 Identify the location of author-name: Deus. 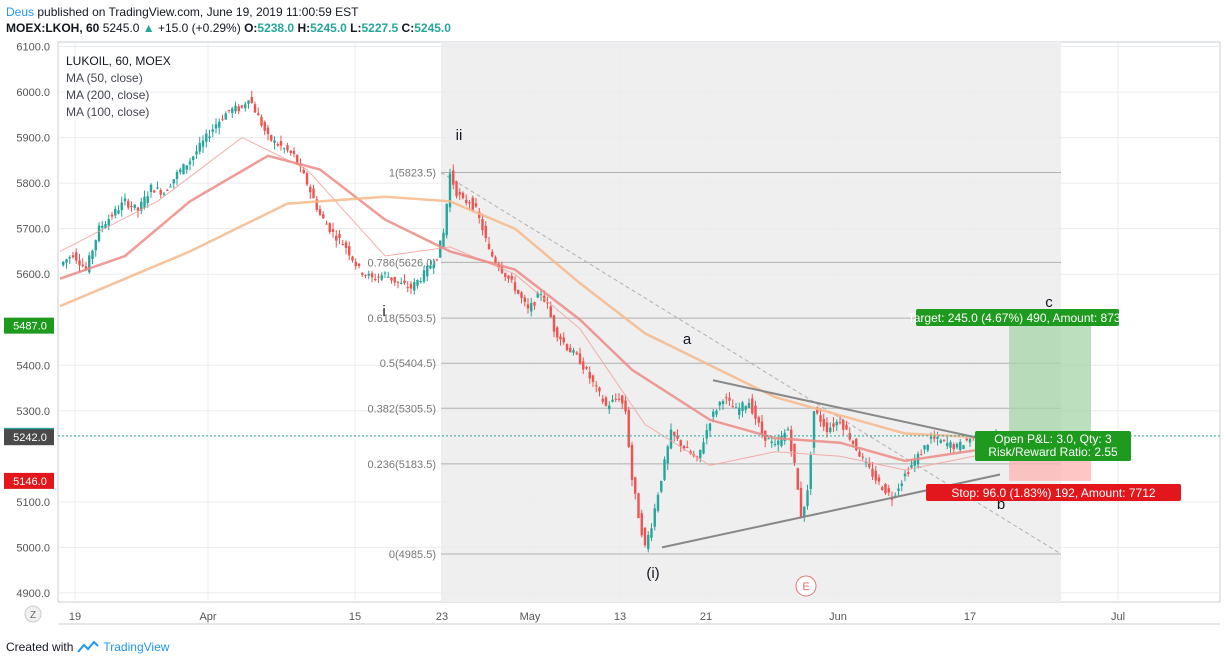
(20, 12).